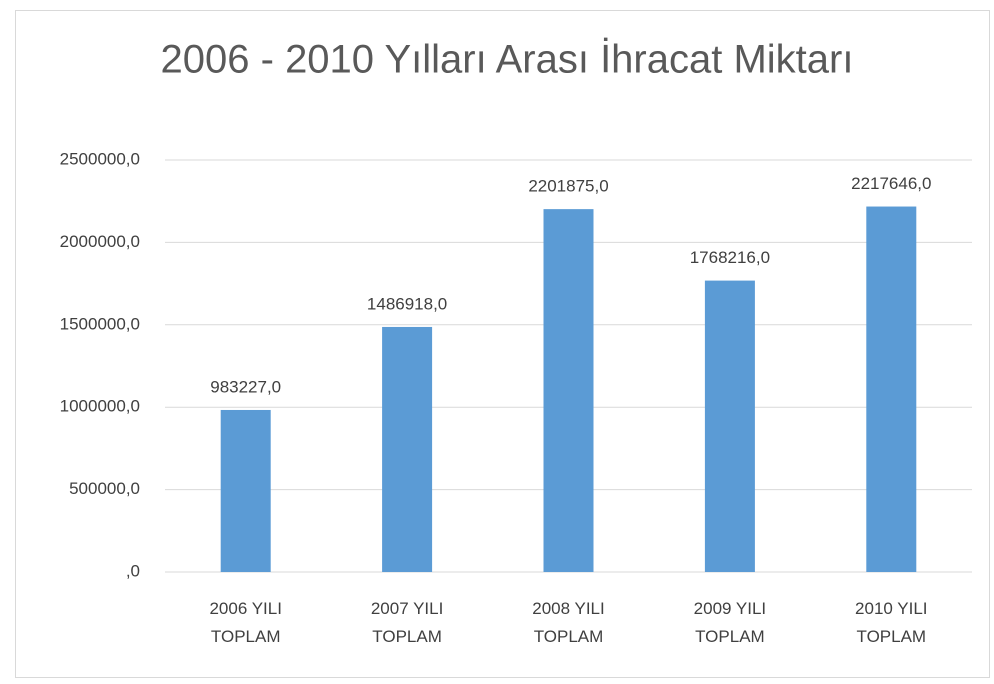 Image resolution: width=994 pixels, height=684 pixels. What do you see at coordinates (104, 488) in the screenshot?
I see `y-tick-label: 500000,0` at bounding box center [104, 488].